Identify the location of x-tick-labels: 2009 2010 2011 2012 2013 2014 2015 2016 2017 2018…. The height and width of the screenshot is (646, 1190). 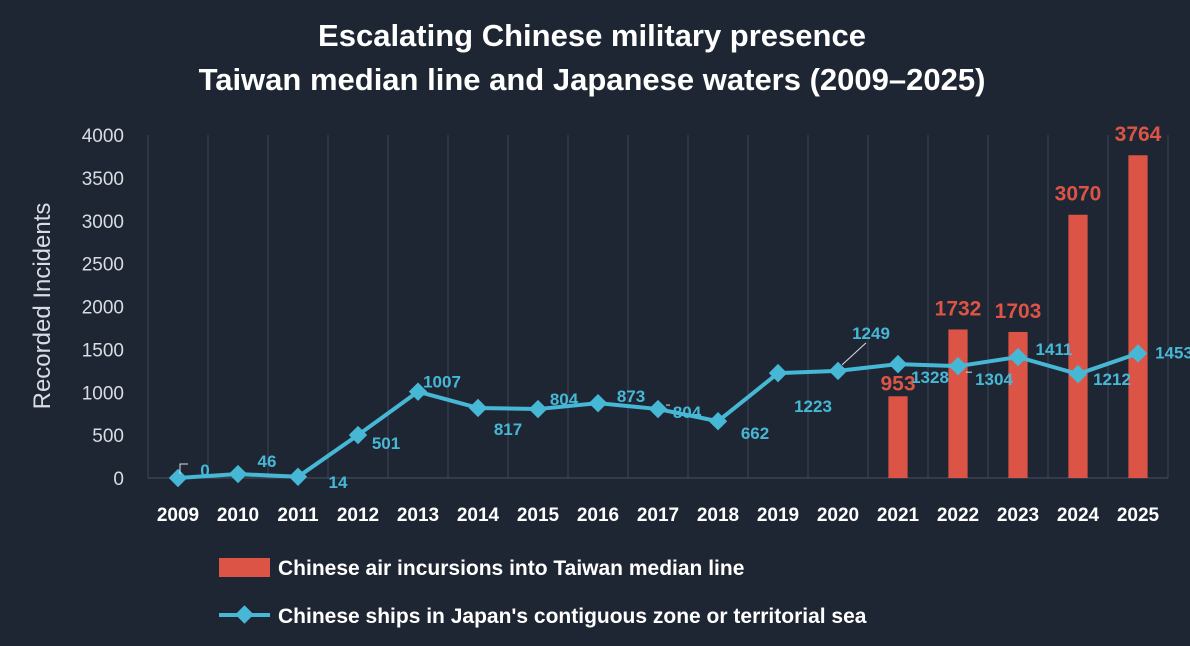
(658, 515).